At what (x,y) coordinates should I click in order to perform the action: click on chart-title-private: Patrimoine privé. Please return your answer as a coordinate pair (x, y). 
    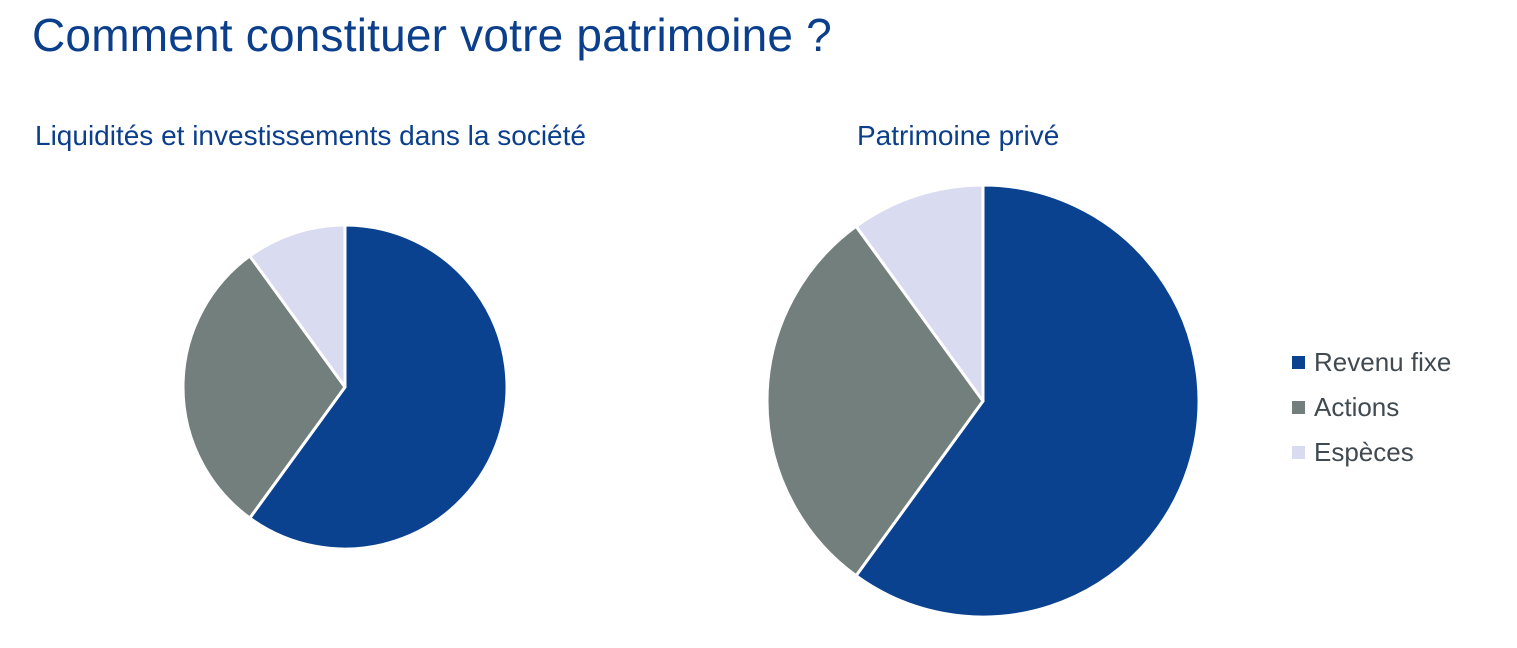
    Looking at the image, I should click on (958, 135).